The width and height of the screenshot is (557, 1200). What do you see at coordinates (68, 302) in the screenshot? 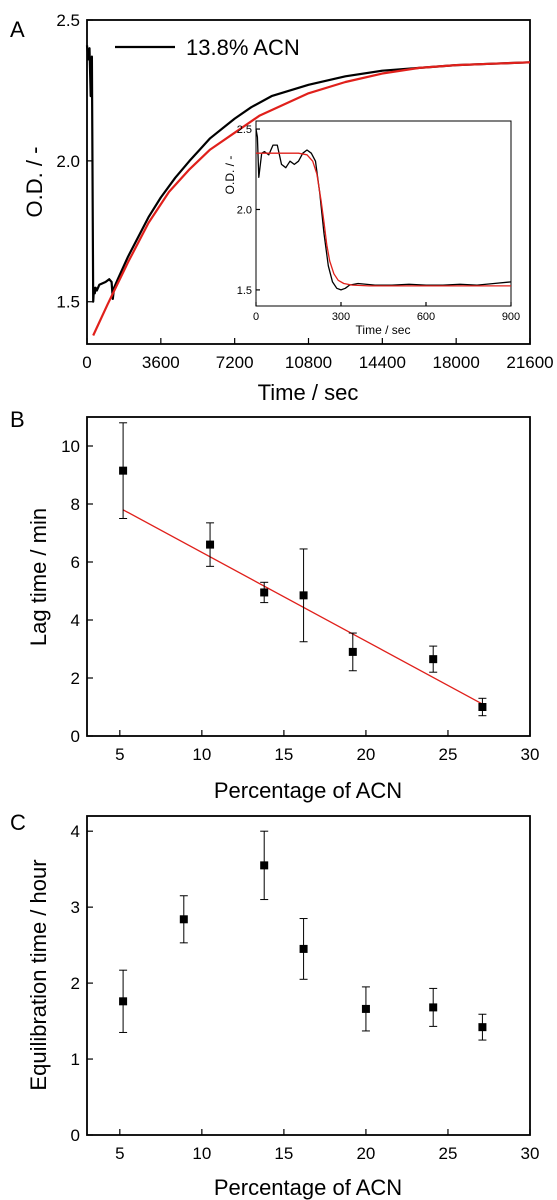
I see `panel-a-y-tick-label: 1.5` at bounding box center [68, 302].